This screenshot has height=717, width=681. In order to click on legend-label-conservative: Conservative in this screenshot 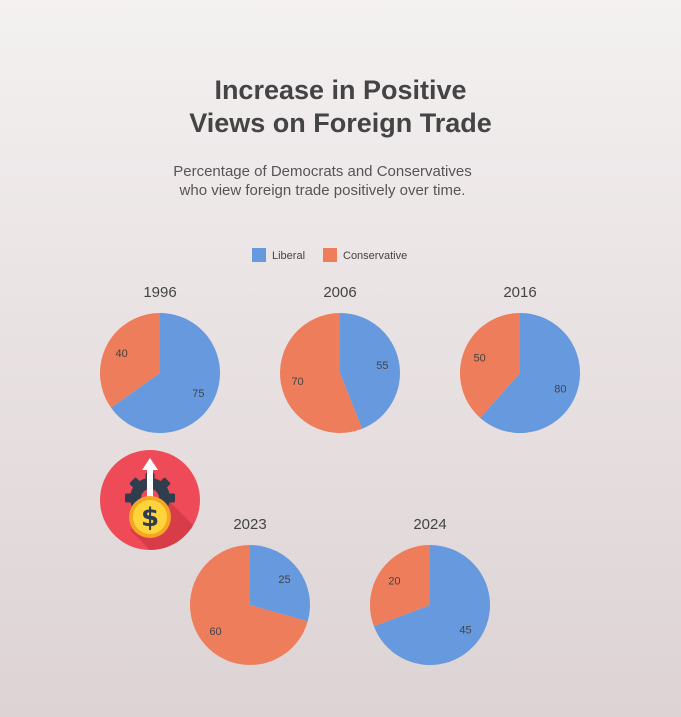, I will do `click(375, 256)`.